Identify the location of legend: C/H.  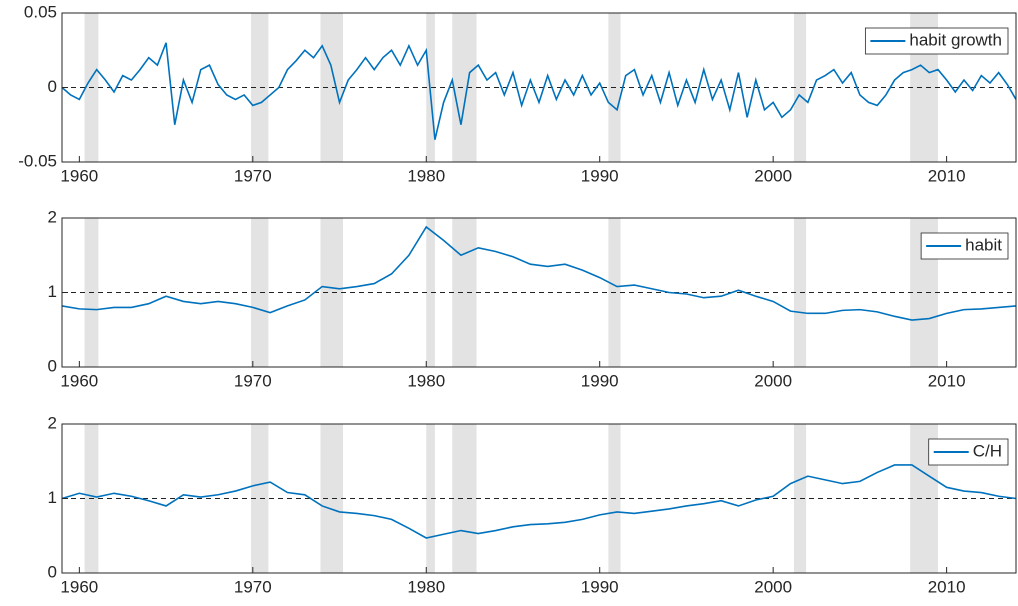
(968, 452).